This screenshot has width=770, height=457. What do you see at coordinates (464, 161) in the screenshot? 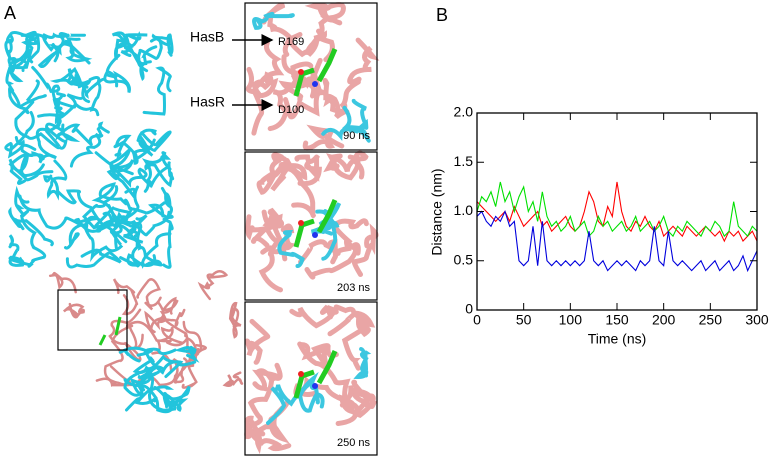
I see `y-tick-label: 1.5` at bounding box center [464, 161].